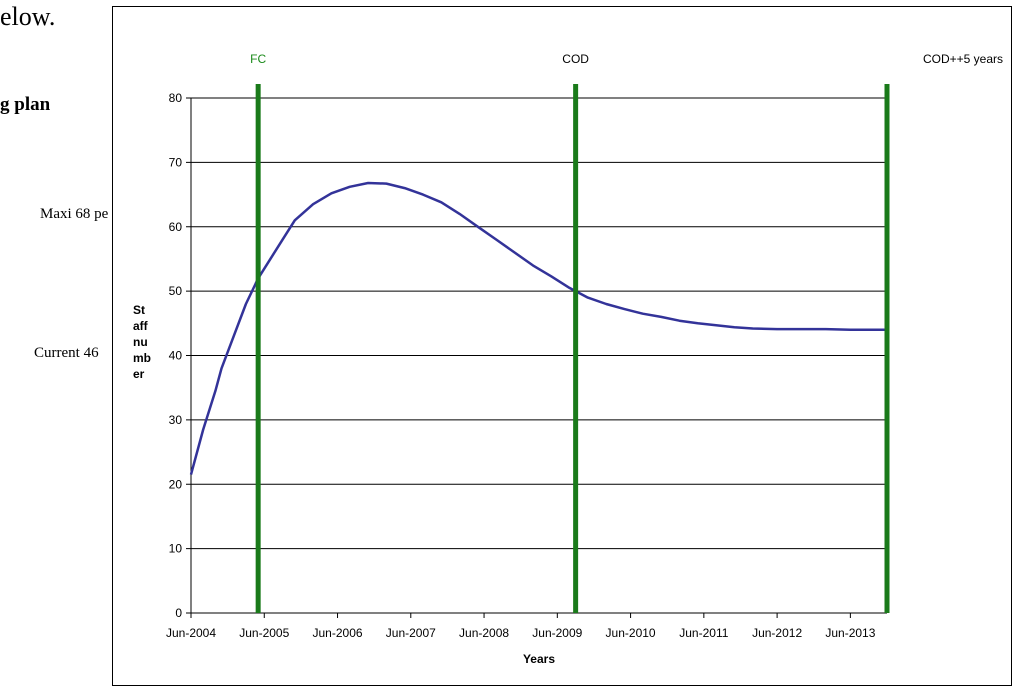 Image resolution: width=1013 pixels, height=688 pixels. I want to click on x-tick-label: Jun-2013, so click(850, 633).